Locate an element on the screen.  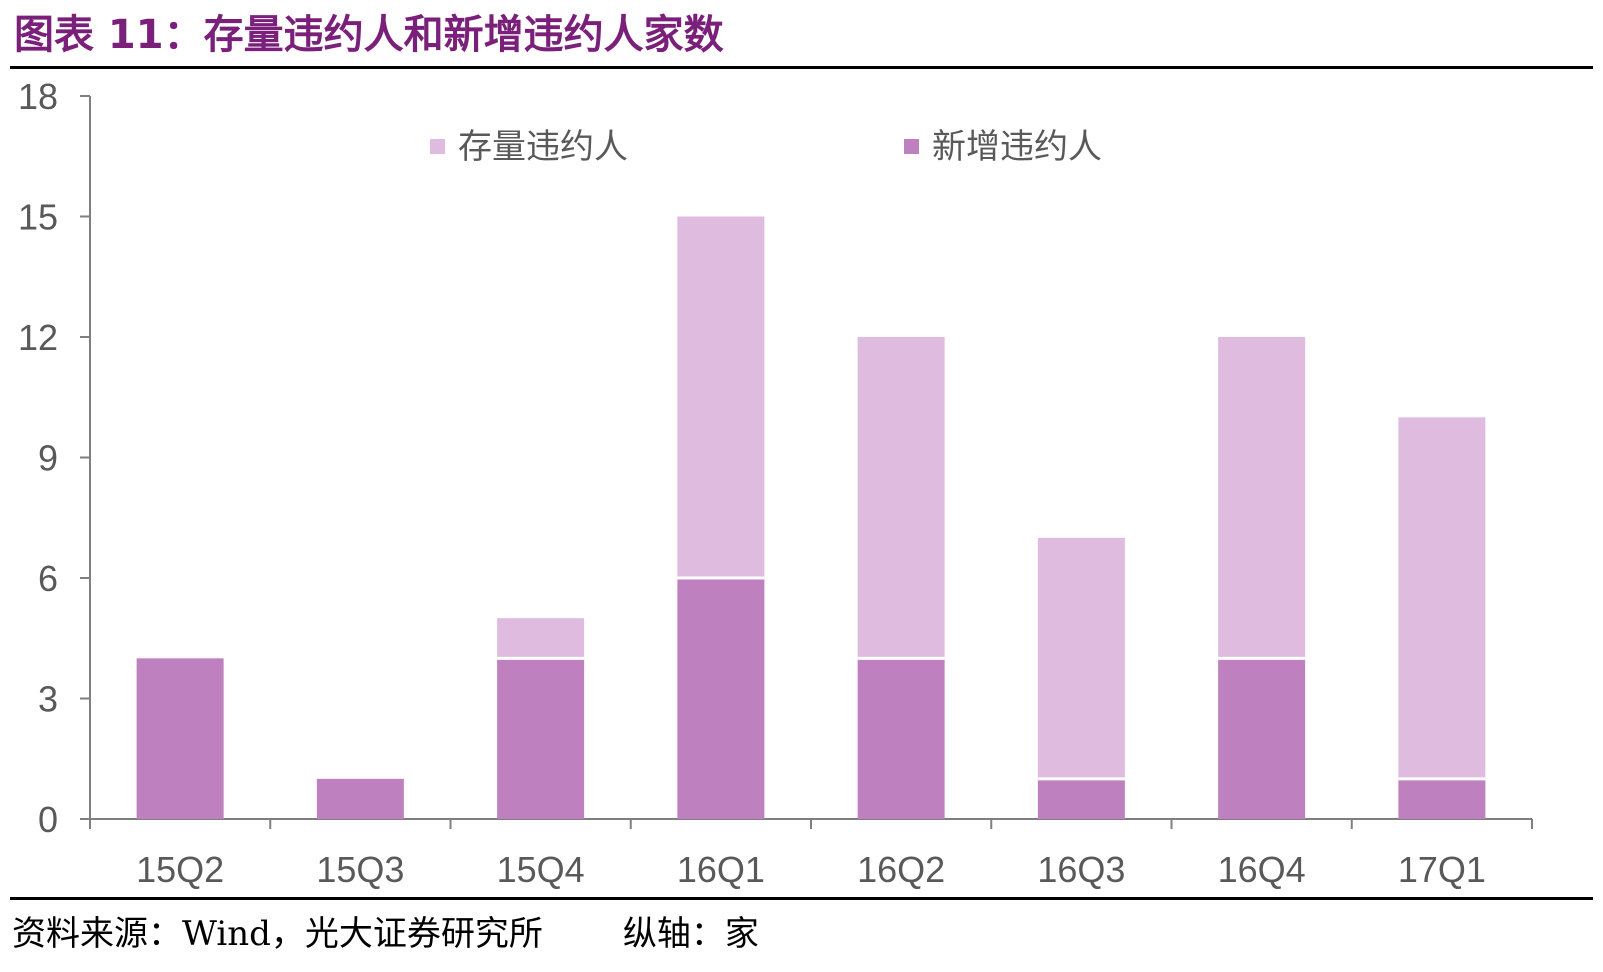
x-tick-label: 17Q1 is located at coordinates (1442, 869).